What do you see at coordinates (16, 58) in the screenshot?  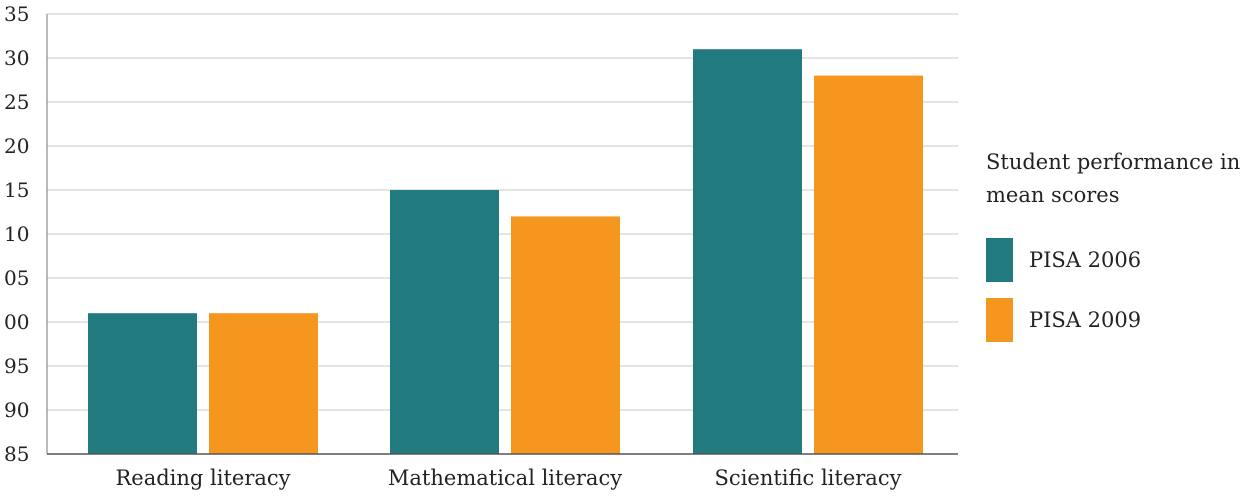 I see `y-tick-label: 30` at bounding box center [16, 58].